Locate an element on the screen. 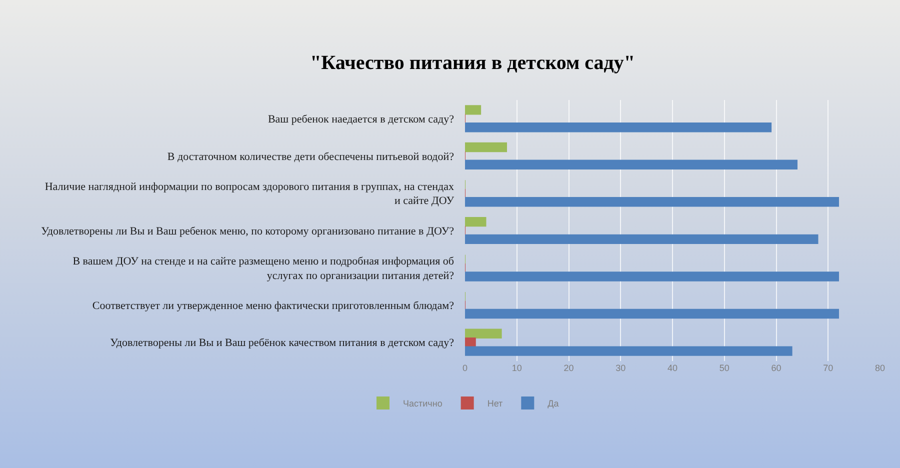 This screenshot has height=468, width=900. y-tick-label: Соответствует ли утвержденное меню фактически приготовленным блюдам? is located at coordinates (273, 306).